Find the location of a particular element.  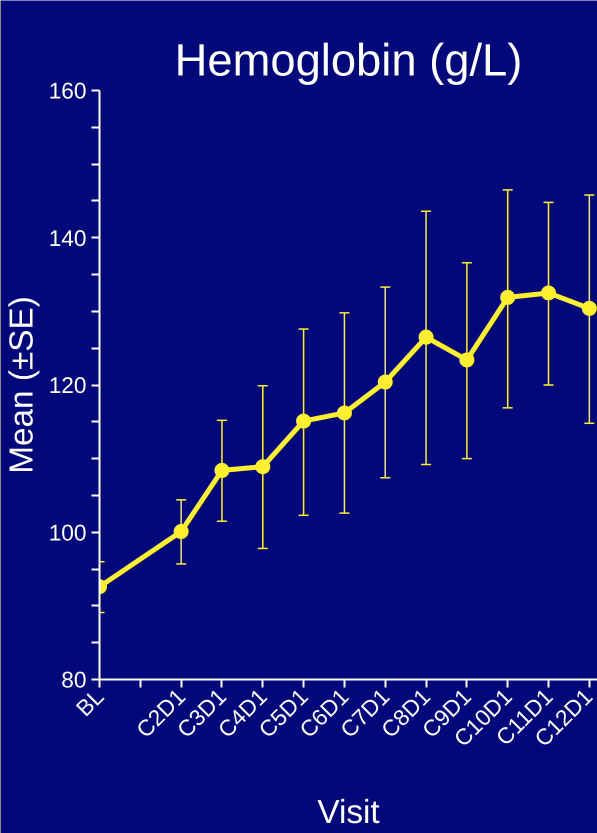

x-axis-title: Visit is located at coordinates (348, 812).